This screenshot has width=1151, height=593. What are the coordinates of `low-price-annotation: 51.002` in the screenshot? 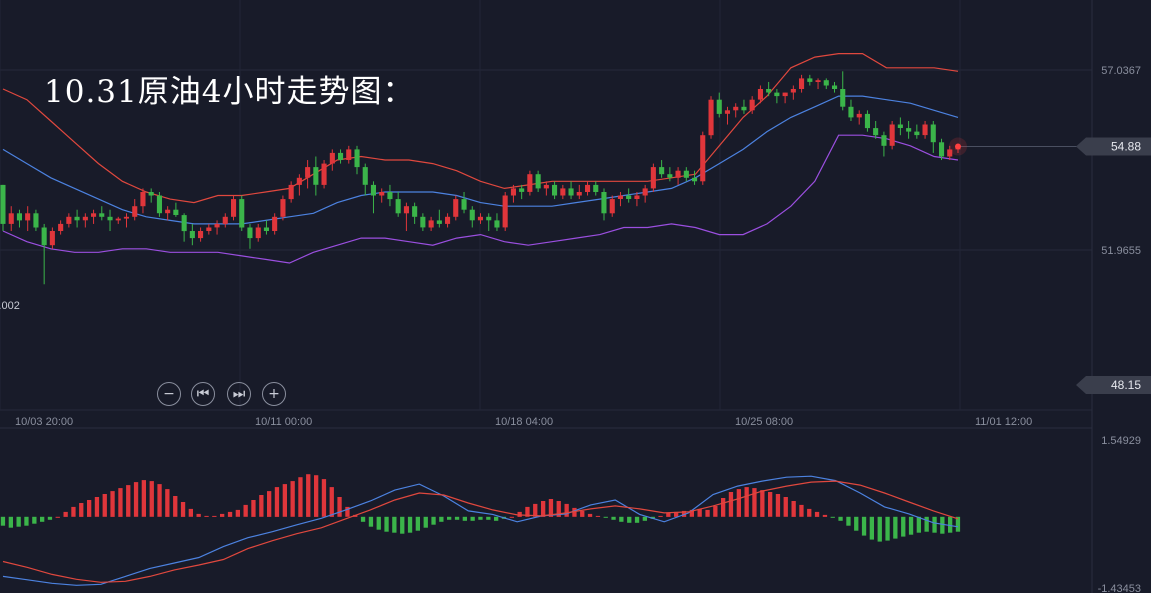 It's located at (10, 306).